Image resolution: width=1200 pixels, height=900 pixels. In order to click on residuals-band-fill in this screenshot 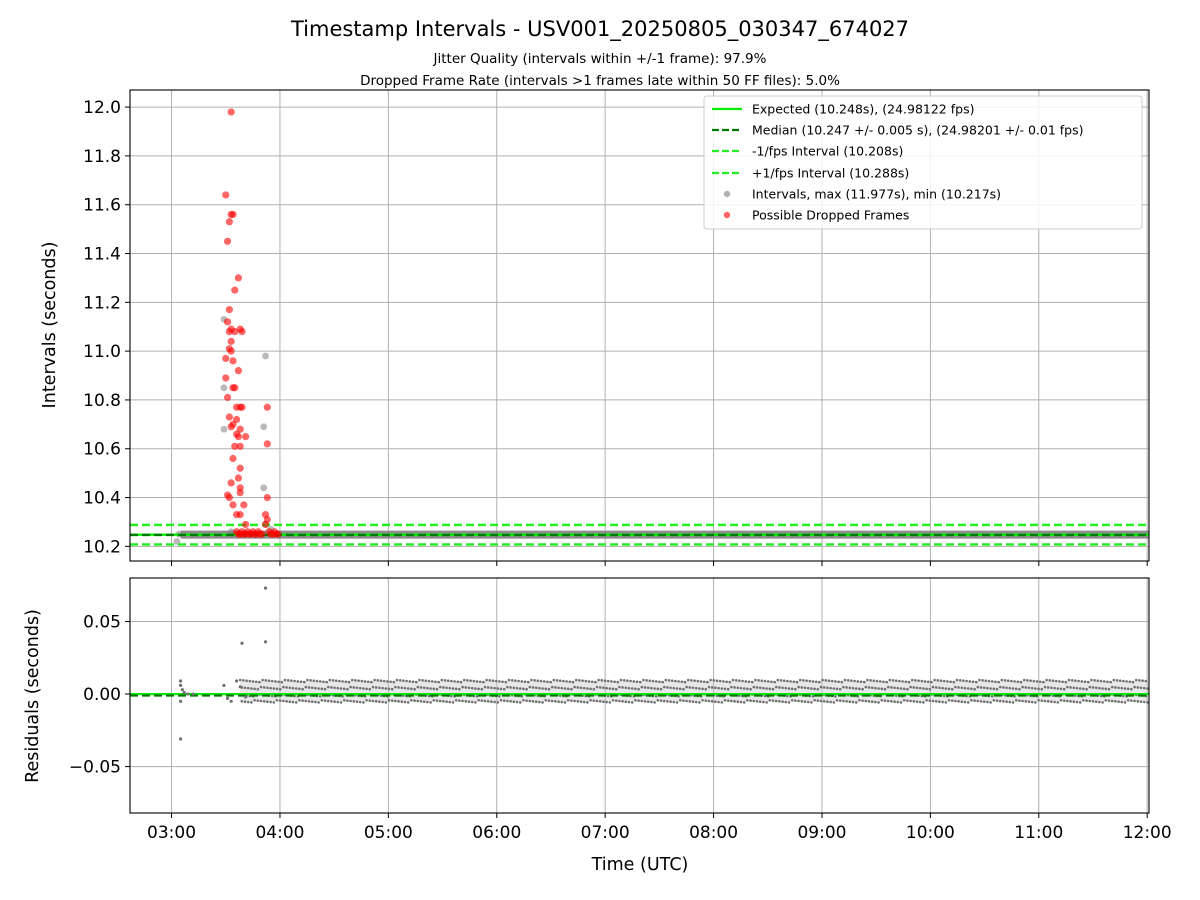, I will do `click(694, 691)`.